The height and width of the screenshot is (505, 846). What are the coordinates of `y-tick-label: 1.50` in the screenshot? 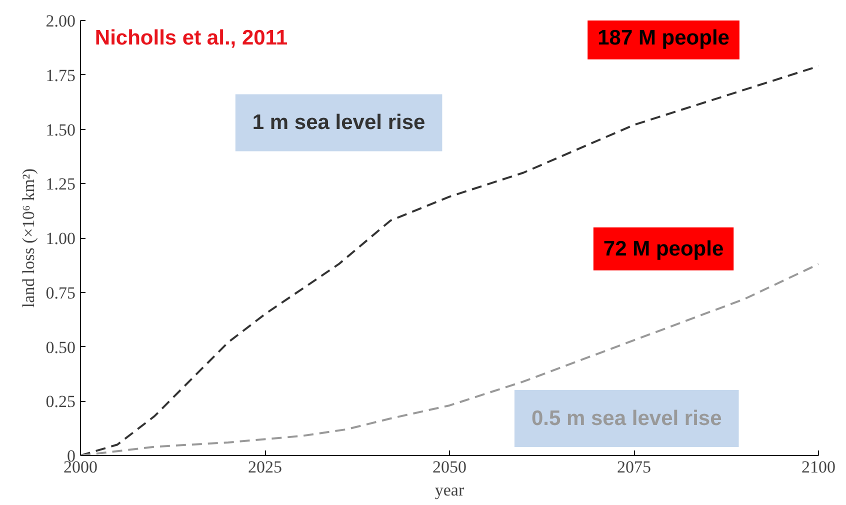 It's located at (61, 130).